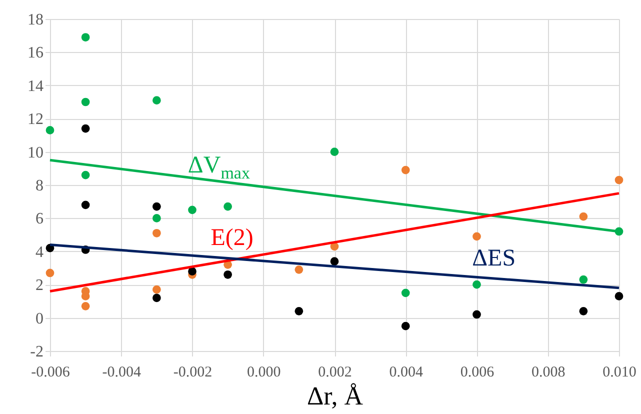 This screenshot has height=414, width=641. What do you see at coordinates (40, 219) in the screenshot?
I see `y-tick-label: 6` at bounding box center [40, 219].